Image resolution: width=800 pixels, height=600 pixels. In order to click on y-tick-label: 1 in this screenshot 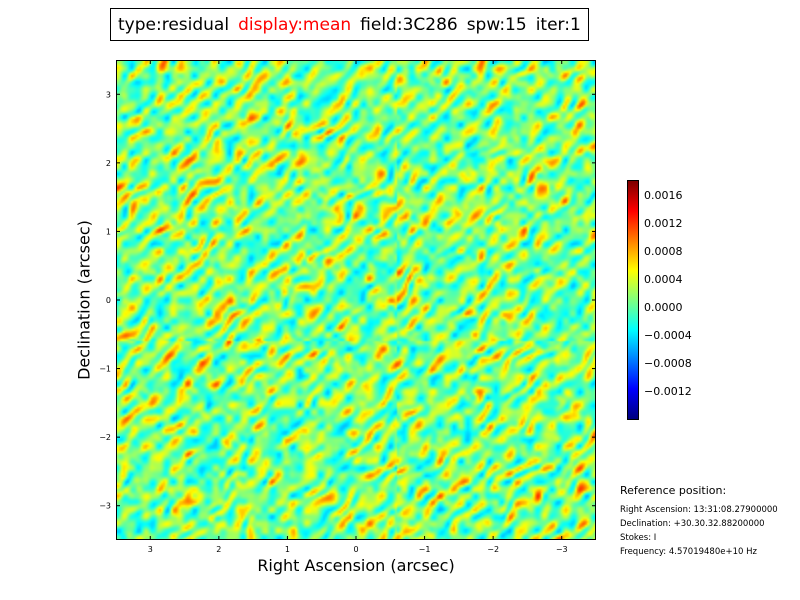, I will do `click(108, 231)`.